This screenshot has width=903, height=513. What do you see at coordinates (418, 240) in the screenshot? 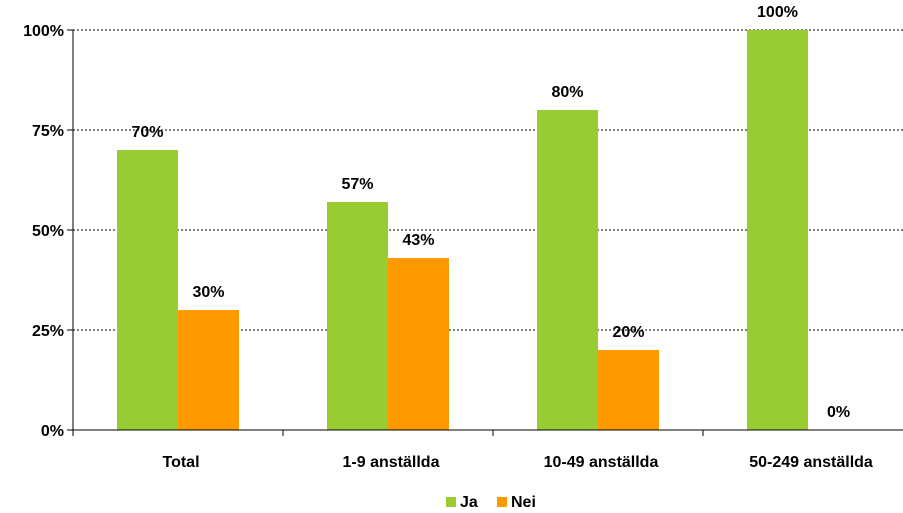
I see `data-label-nei-1: 43%` at bounding box center [418, 240].